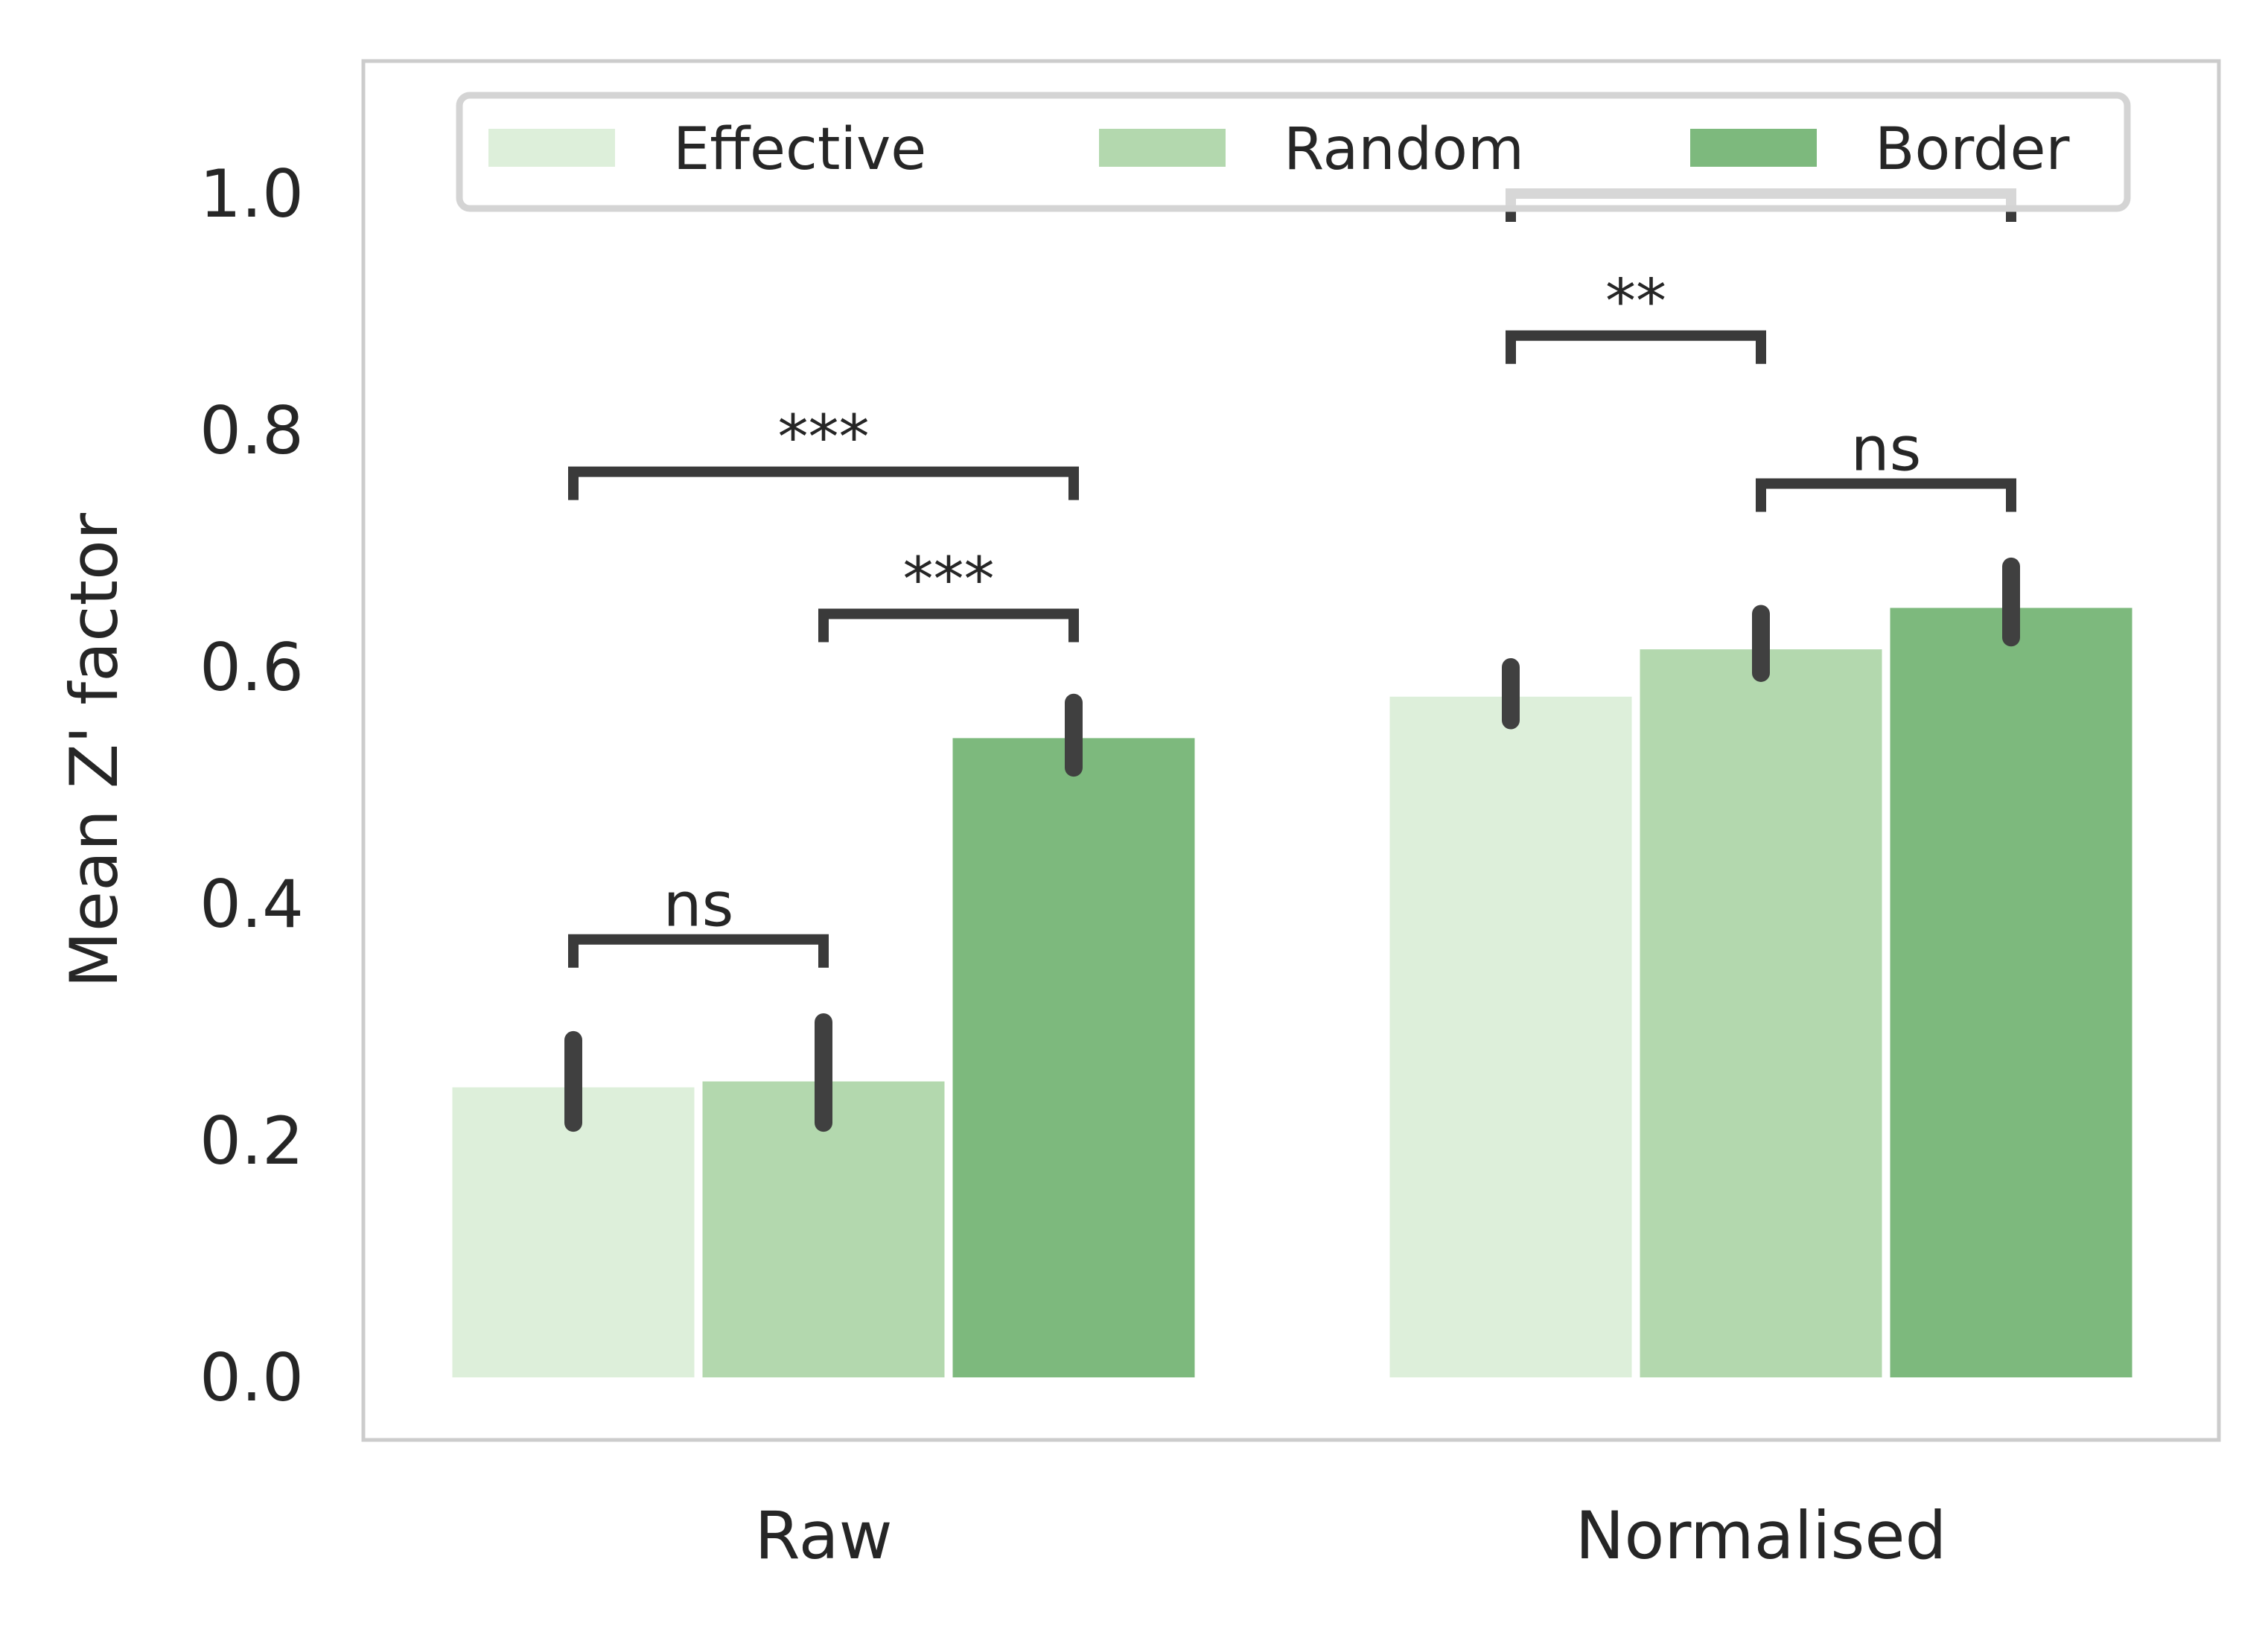  I want to click on x-tick-label: Raw, so click(823, 1535).